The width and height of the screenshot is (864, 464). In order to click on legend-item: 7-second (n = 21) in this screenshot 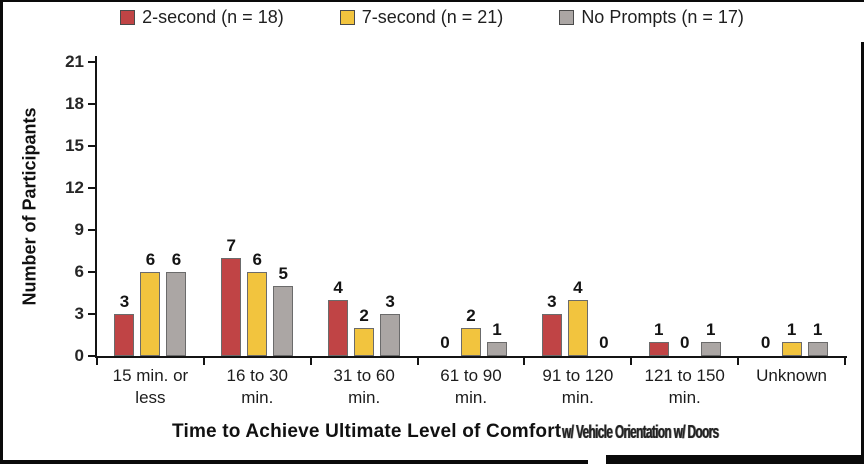, I will do `click(421, 17)`.